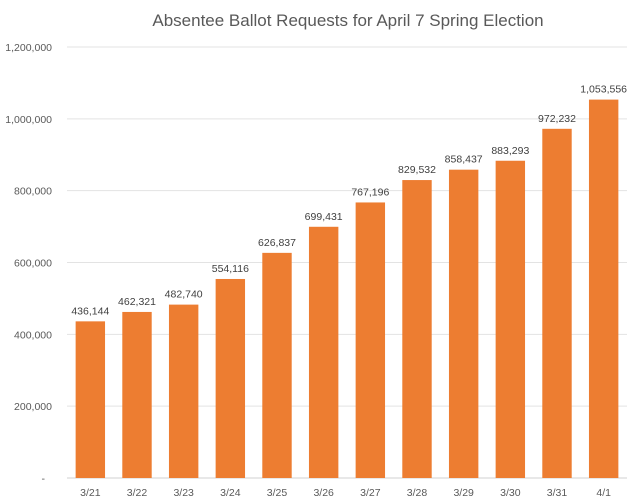  What do you see at coordinates (557, 119) in the screenshot?
I see `data-label: 972,232` at bounding box center [557, 119].